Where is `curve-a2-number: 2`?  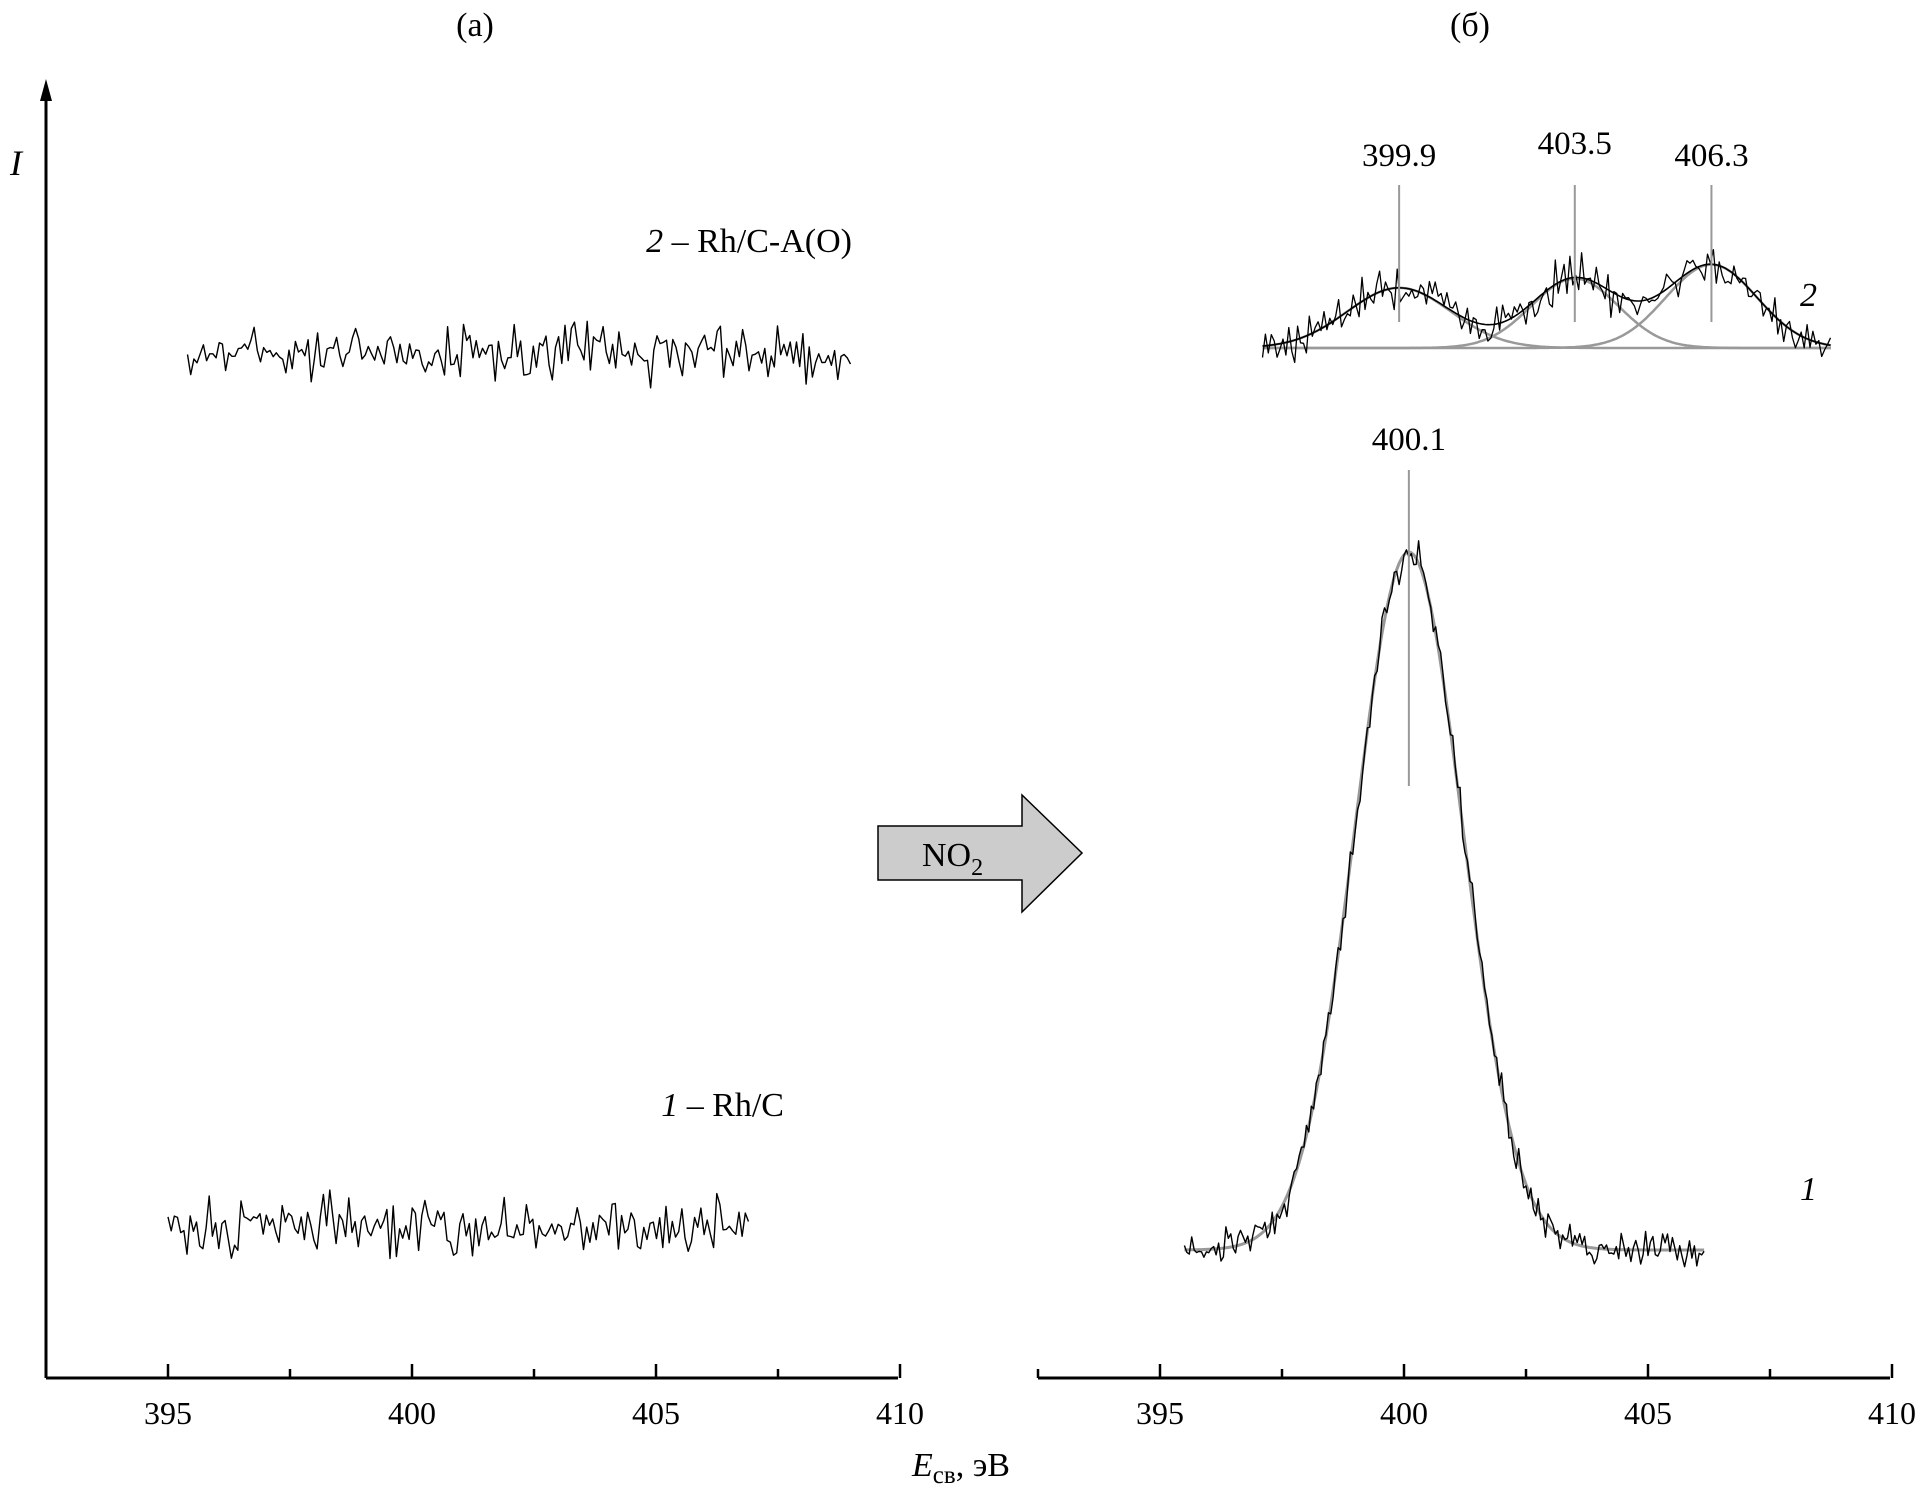 curve-a2-number: 2 is located at coordinates (654, 241).